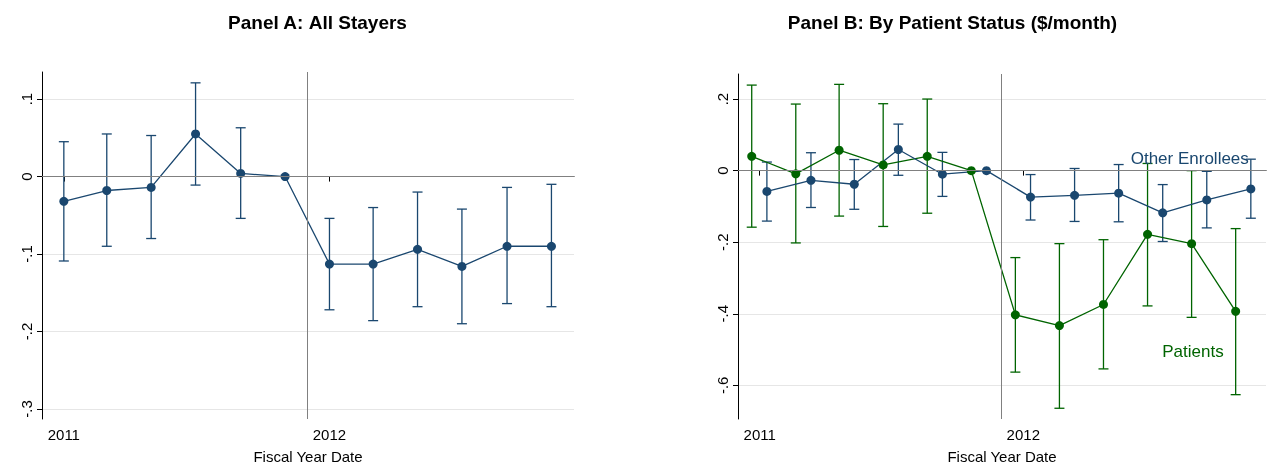 The width and height of the screenshot is (1270, 469). What do you see at coordinates (26, 254) in the screenshot?
I see `y-tick-label: -.1` at bounding box center [26, 254].